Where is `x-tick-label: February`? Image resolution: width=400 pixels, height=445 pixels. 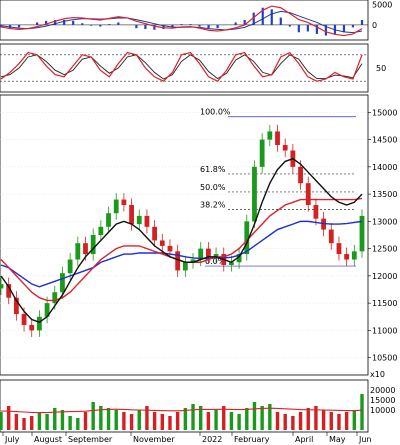 x-tick-label: February is located at coordinates (252, 439).